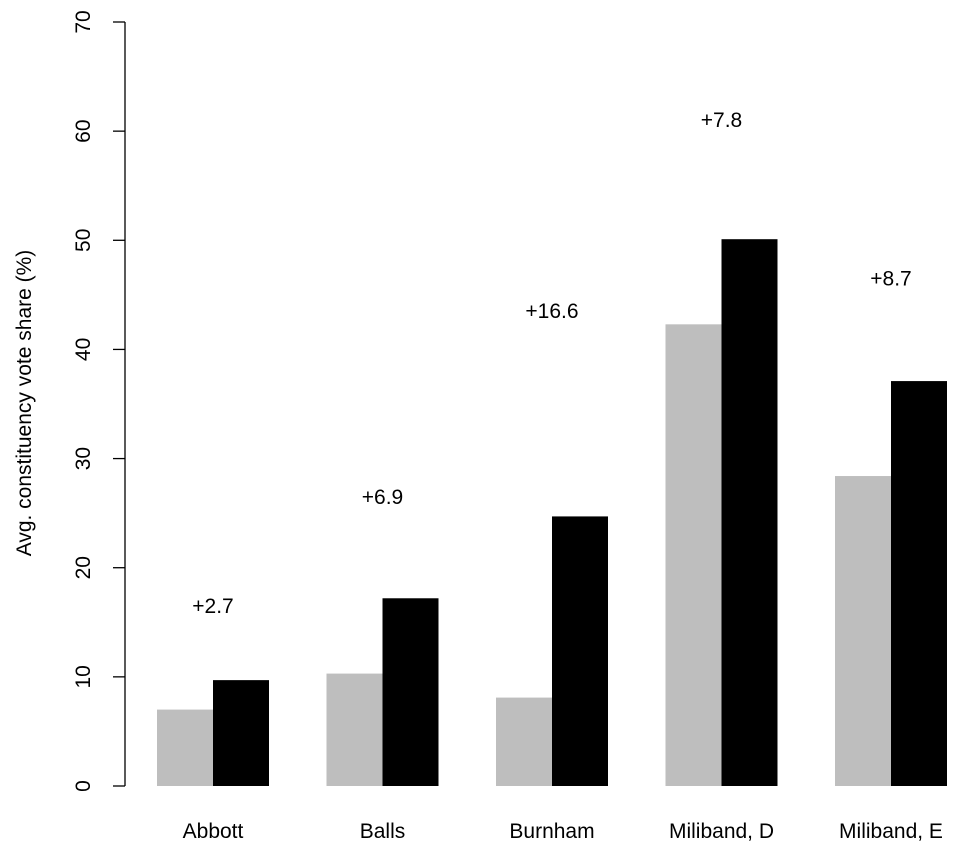 The width and height of the screenshot is (958, 848). What do you see at coordinates (83, 130) in the screenshot?
I see `y-tick-label: 60` at bounding box center [83, 130].